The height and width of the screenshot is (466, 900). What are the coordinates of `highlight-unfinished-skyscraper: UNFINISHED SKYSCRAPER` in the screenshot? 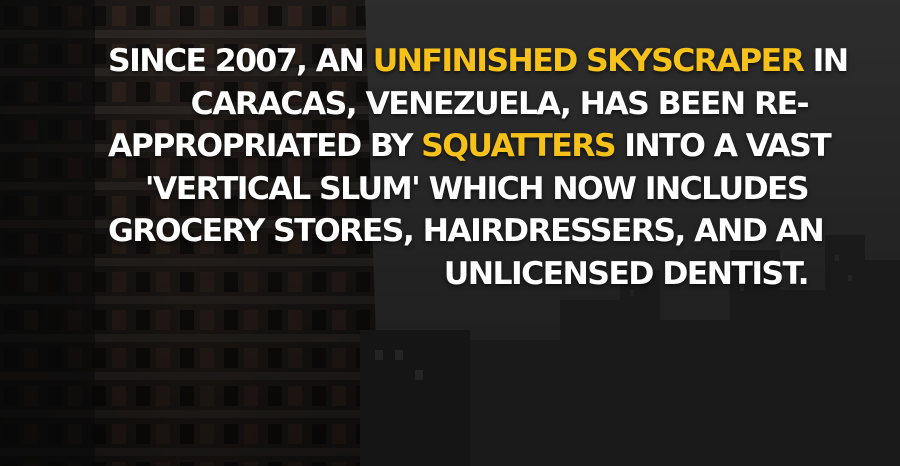 It's located at (588, 61).